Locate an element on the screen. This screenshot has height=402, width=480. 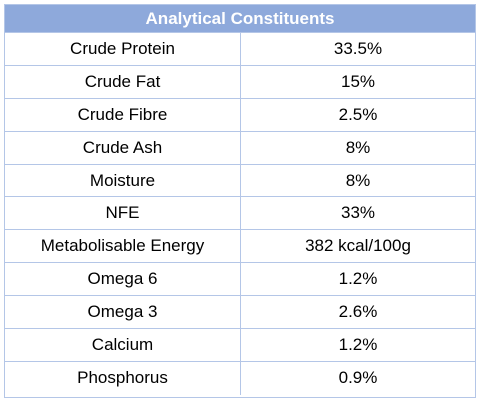
table-row: NFE 33% is located at coordinates (240, 214).